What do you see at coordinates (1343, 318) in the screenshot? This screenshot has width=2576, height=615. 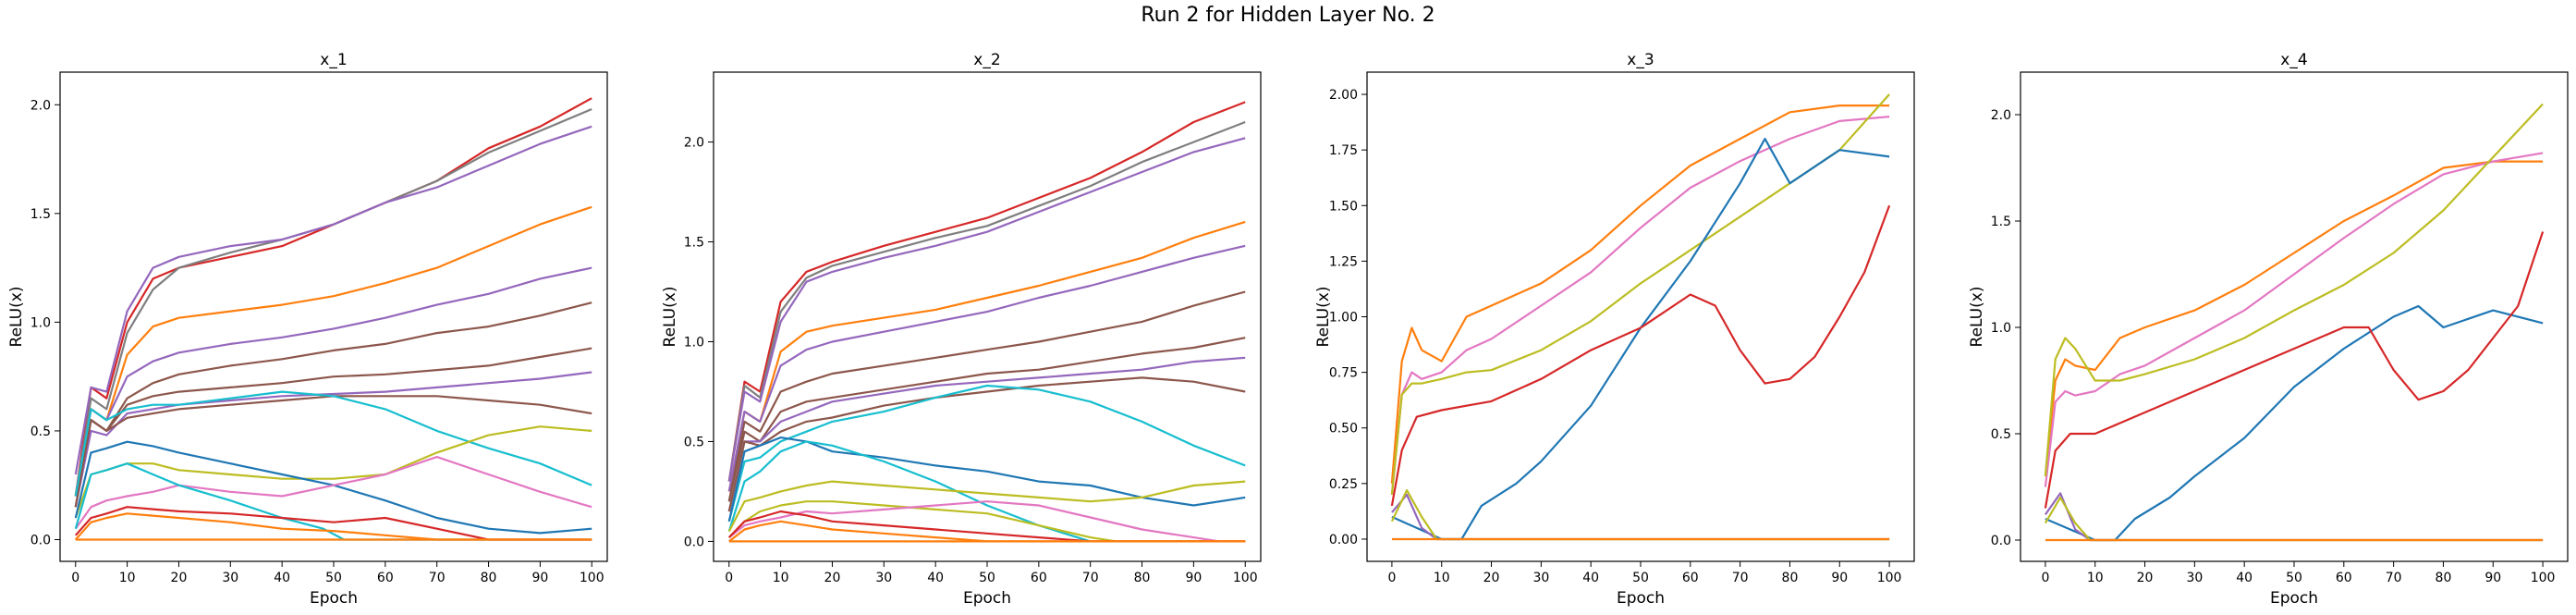 I see `y-tick-label: 1.00` at bounding box center [1343, 318].